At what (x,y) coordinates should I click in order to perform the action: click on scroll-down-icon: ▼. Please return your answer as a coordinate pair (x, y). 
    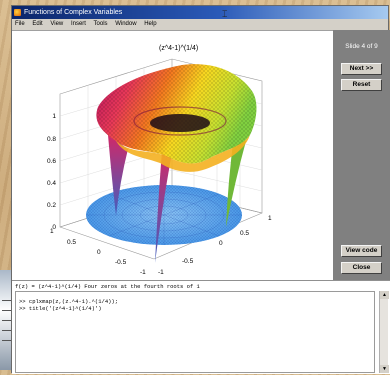
    Looking at the image, I should click on (384, 369).